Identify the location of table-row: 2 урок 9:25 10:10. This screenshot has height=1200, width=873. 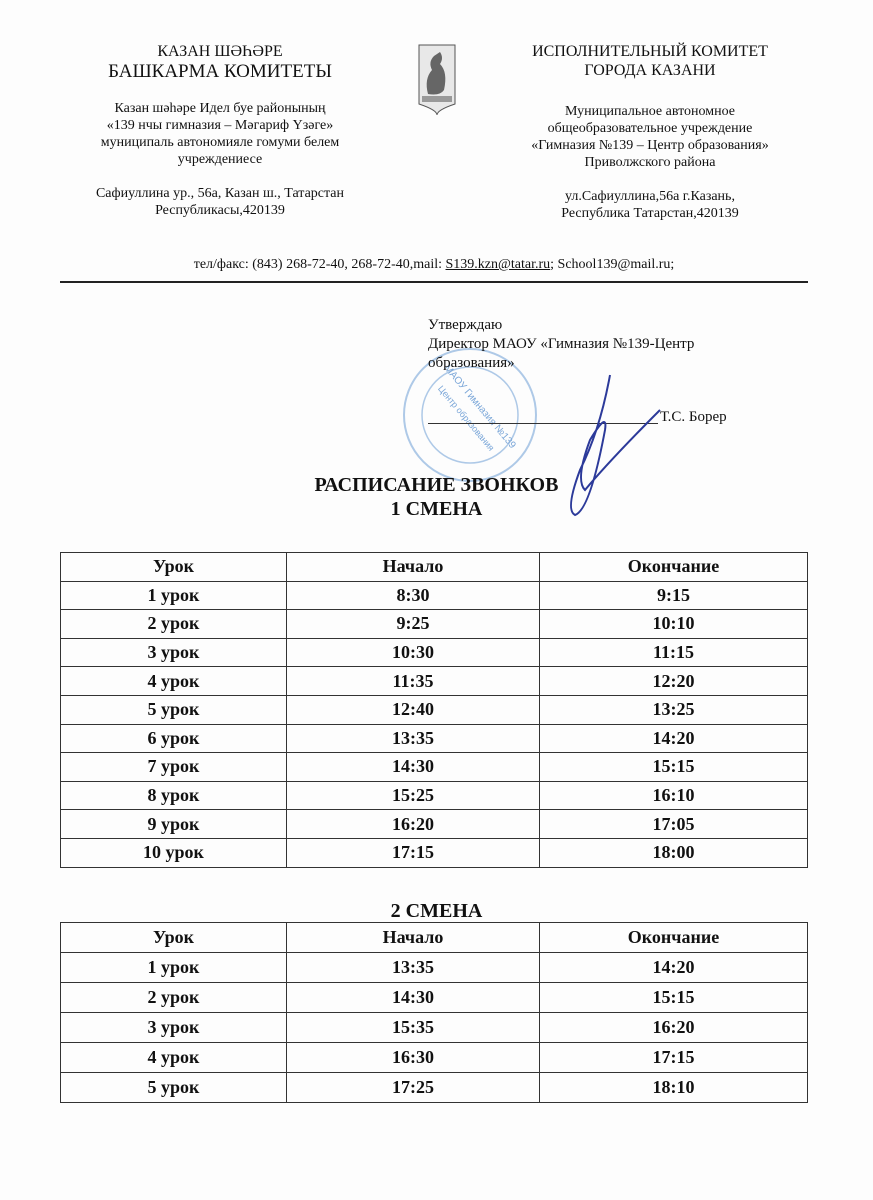
(434, 624).